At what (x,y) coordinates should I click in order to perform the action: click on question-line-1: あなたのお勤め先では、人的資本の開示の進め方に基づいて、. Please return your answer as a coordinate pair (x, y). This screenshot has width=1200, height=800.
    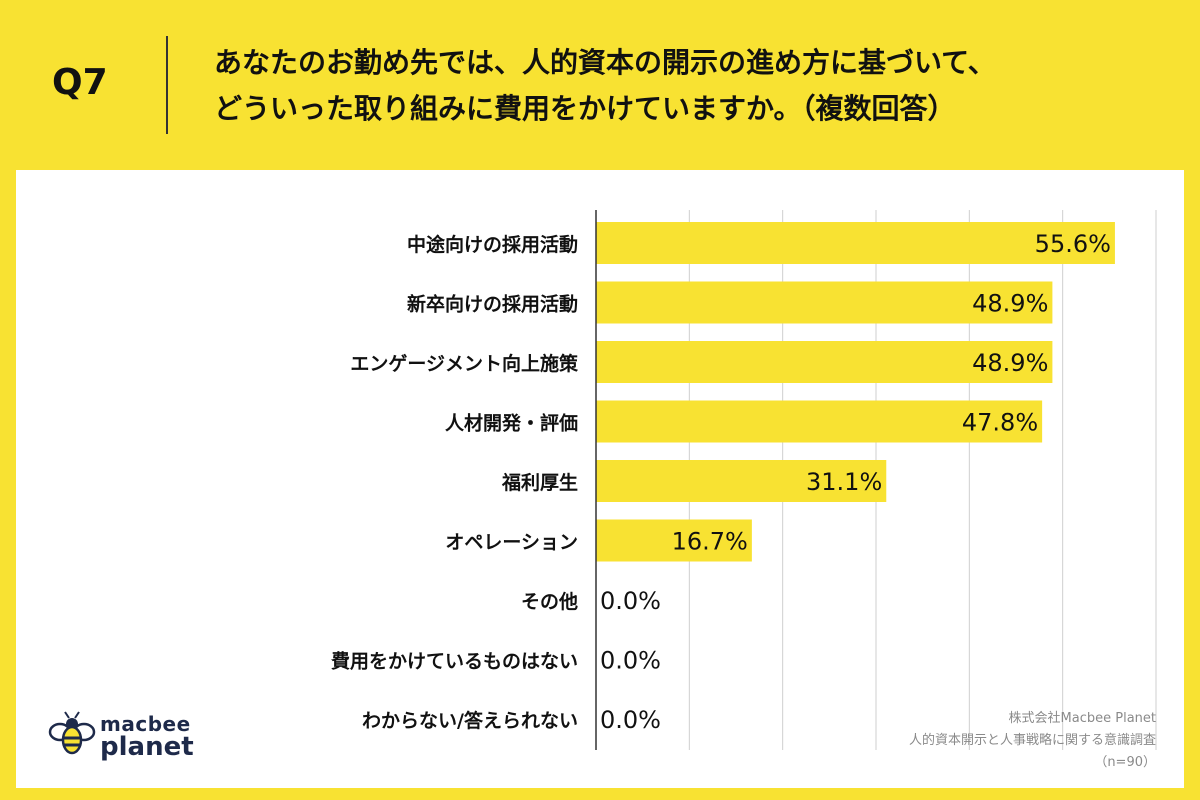
    Looking at the image, I should click on (605, 62).